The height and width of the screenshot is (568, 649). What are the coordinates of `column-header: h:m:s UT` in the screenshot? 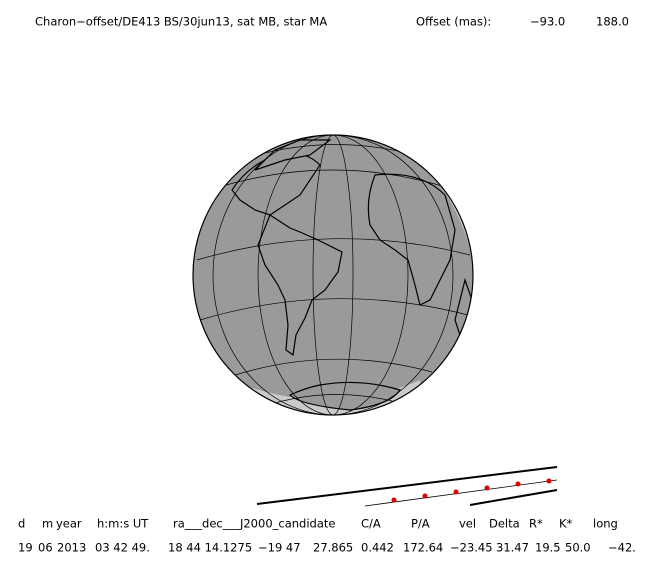 It's located at (123, 524).